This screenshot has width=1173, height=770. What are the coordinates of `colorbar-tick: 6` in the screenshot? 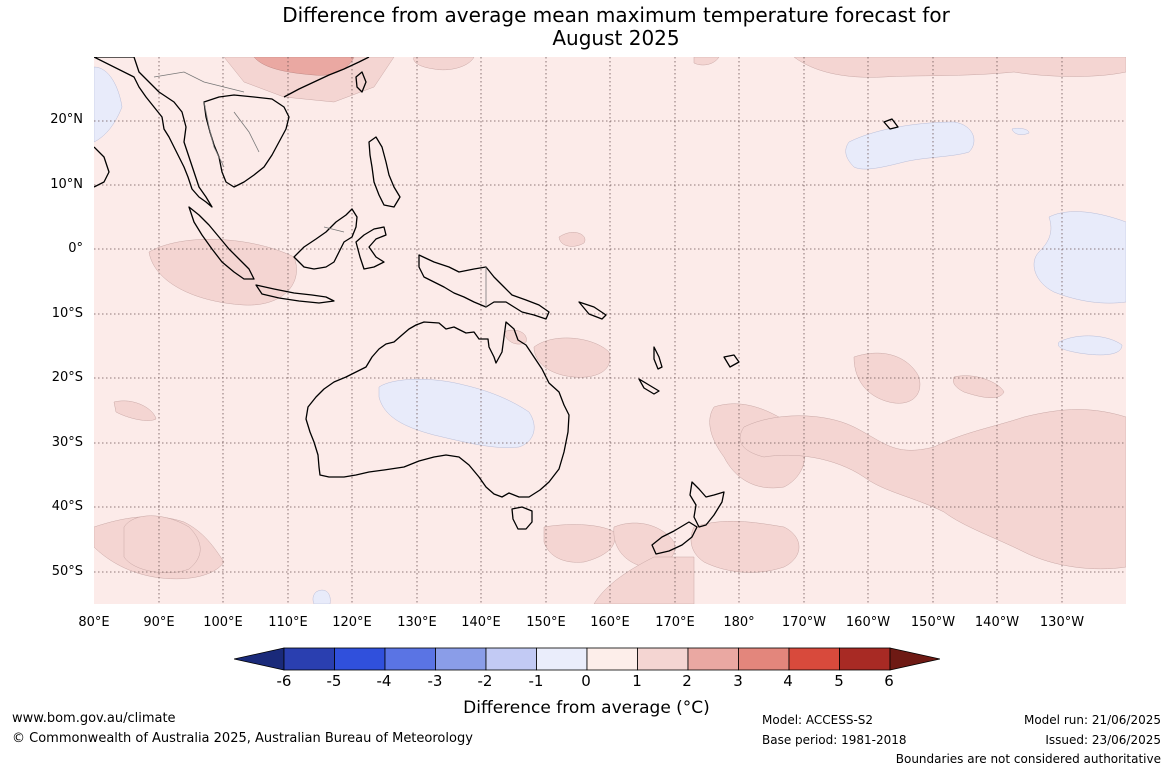 It's located at (889, 681).